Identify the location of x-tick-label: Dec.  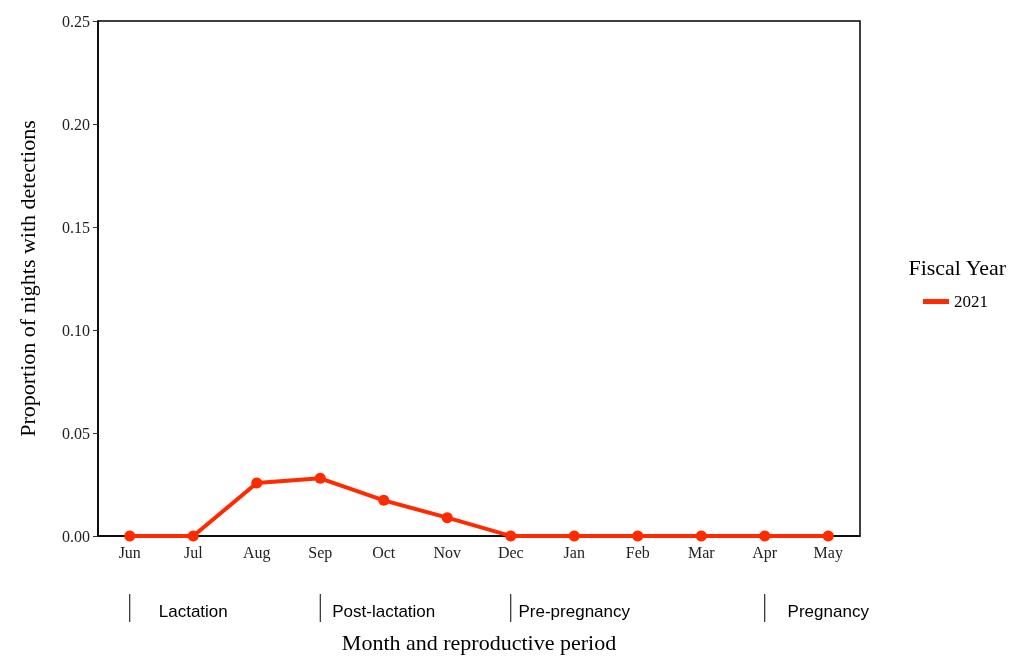
(510, 552).